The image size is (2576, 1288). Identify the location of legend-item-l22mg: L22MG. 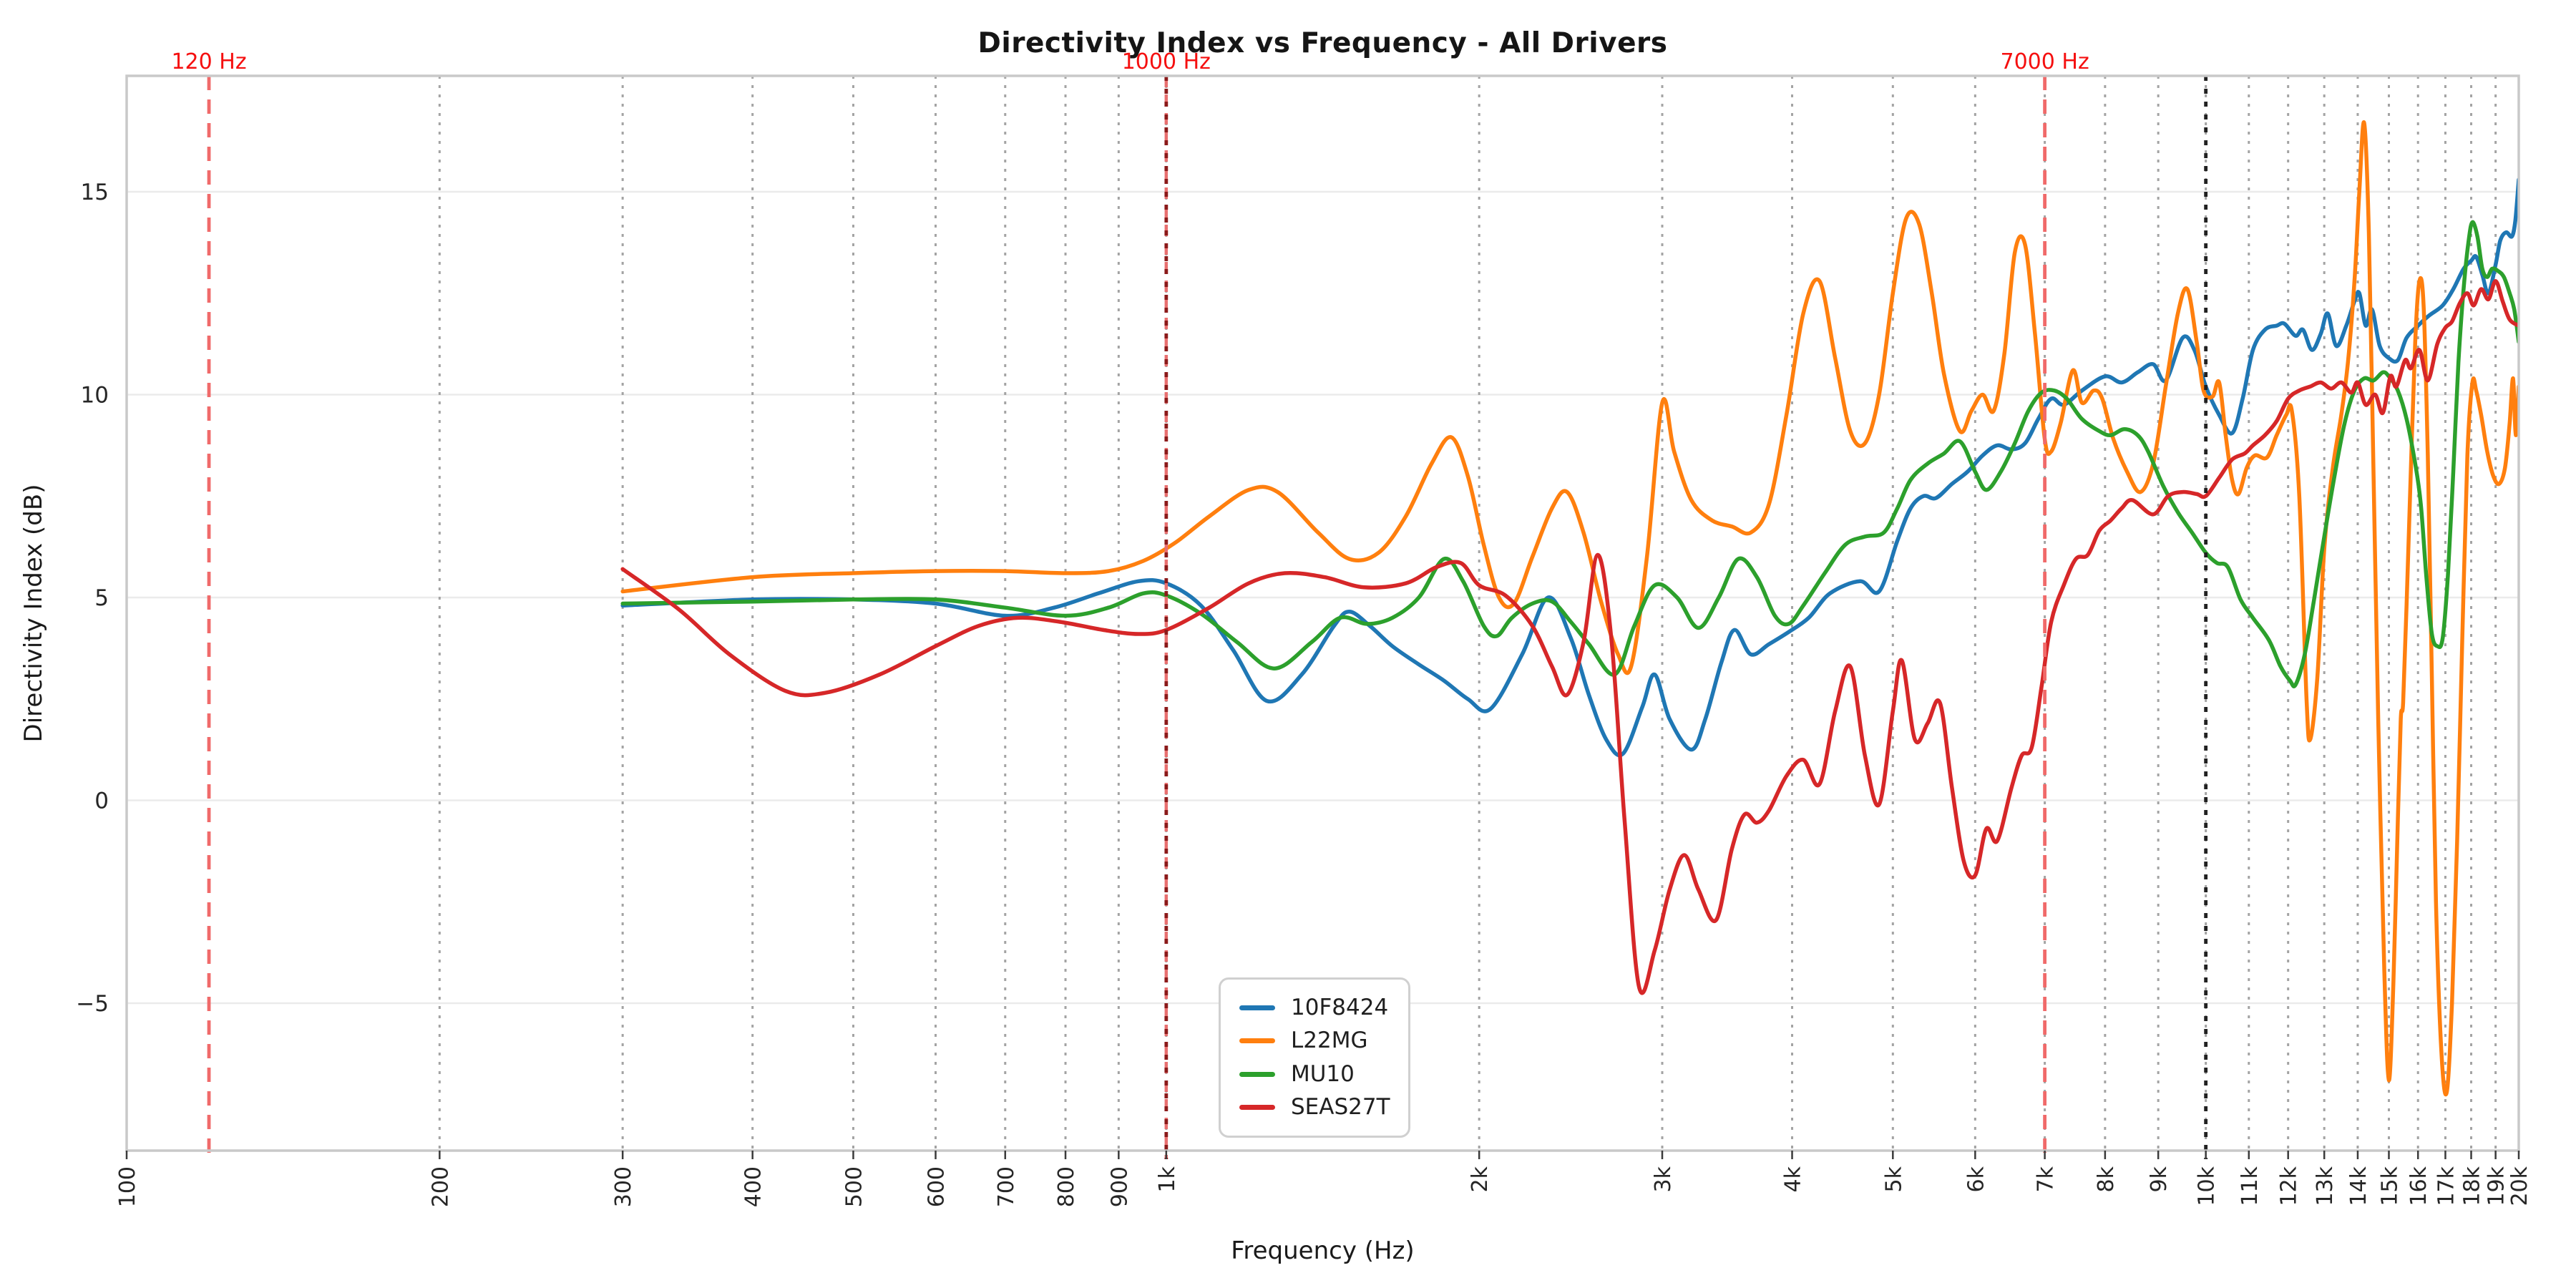
(1314, 1041).